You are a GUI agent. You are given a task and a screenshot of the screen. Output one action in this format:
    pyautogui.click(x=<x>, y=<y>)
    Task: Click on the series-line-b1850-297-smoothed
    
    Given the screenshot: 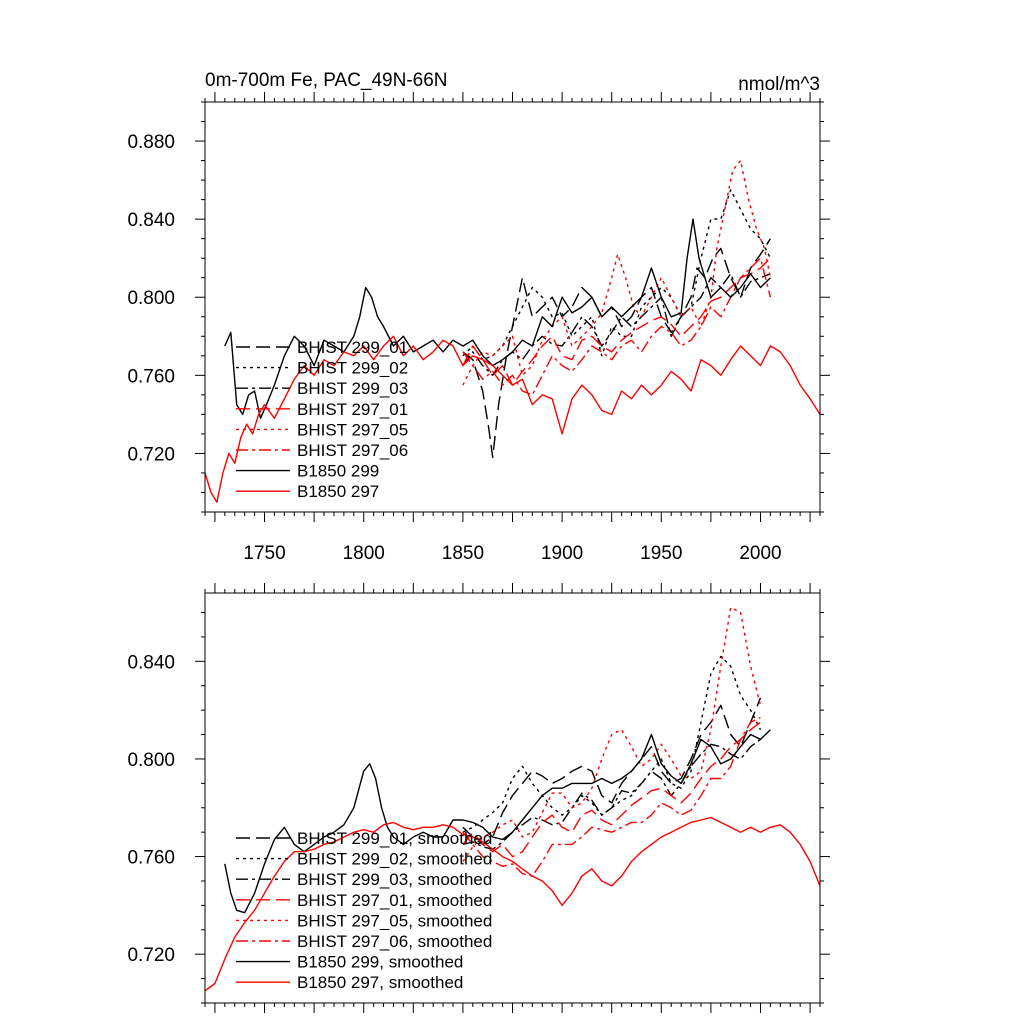 What is the action you would take?
    pyautogui.click(x=512, y=904)
    